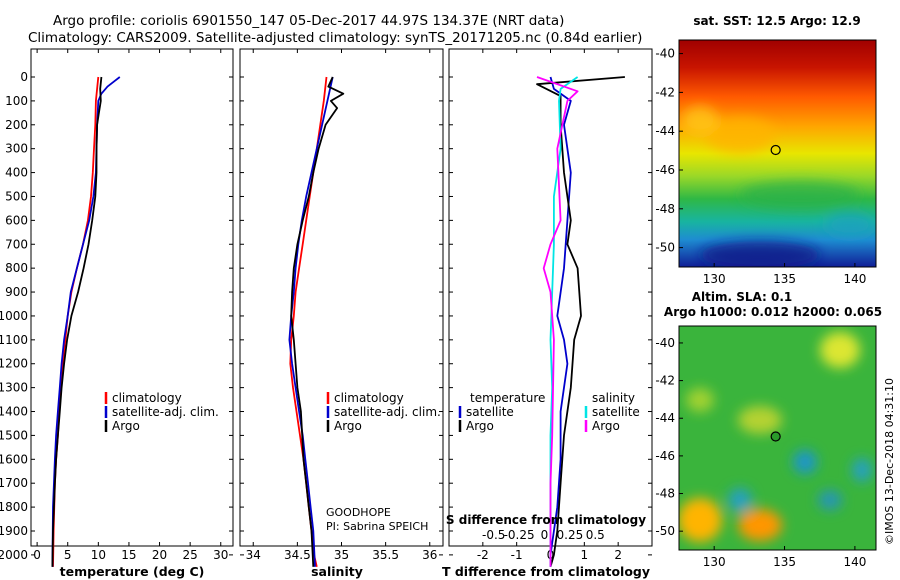  I want to click on series-line-t-argo, so click(580, 322).